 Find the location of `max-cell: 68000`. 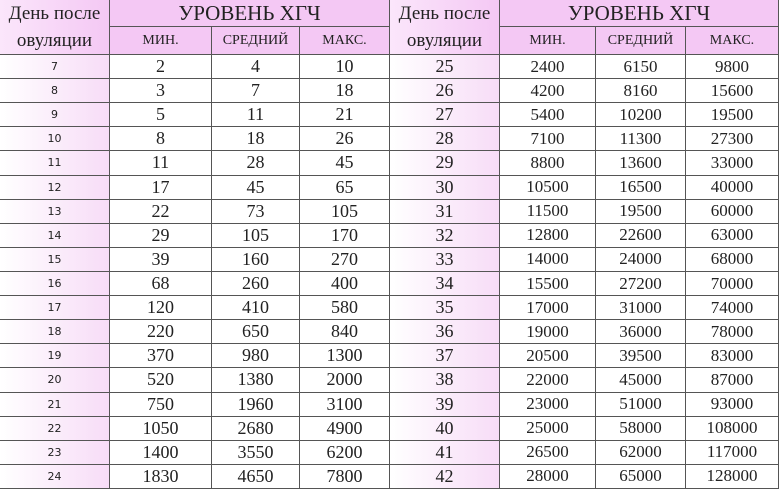

max-cell: 68000 is located at coordinates (732, 259).